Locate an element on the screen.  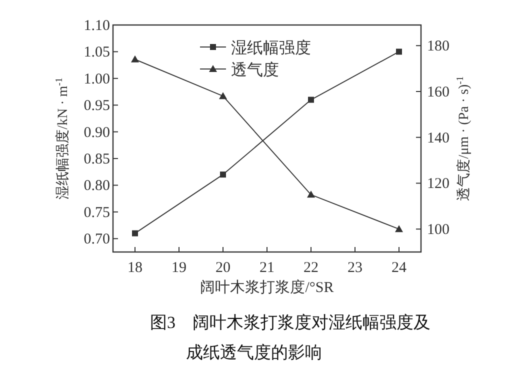
text: 成纸透气度的影响 is located at coordinates (254, 352).